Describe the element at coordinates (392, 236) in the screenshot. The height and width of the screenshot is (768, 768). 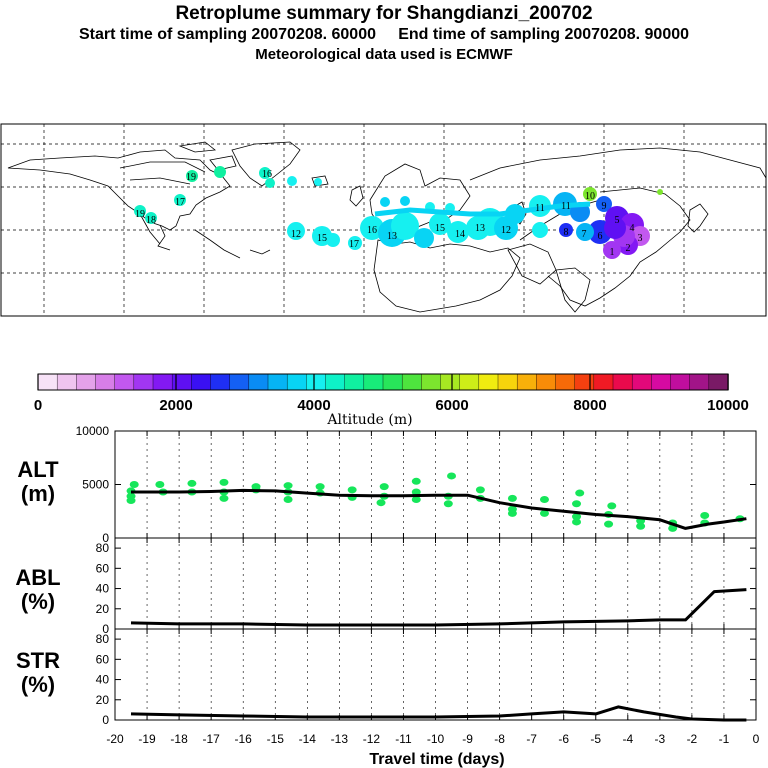
I see `plume-day-label: 13` at that location.